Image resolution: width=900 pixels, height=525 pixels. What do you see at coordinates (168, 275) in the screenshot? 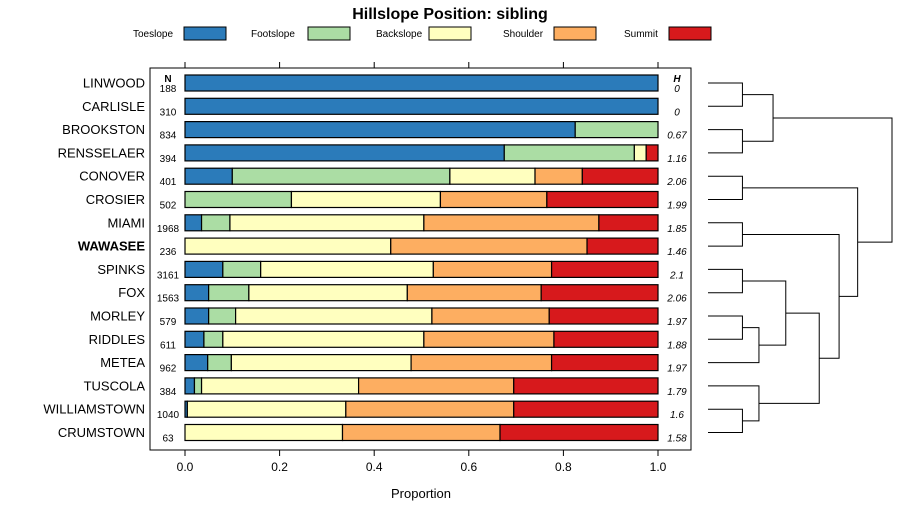
I see `n-value-spinks: 3161` at bounding box center [168, 275].